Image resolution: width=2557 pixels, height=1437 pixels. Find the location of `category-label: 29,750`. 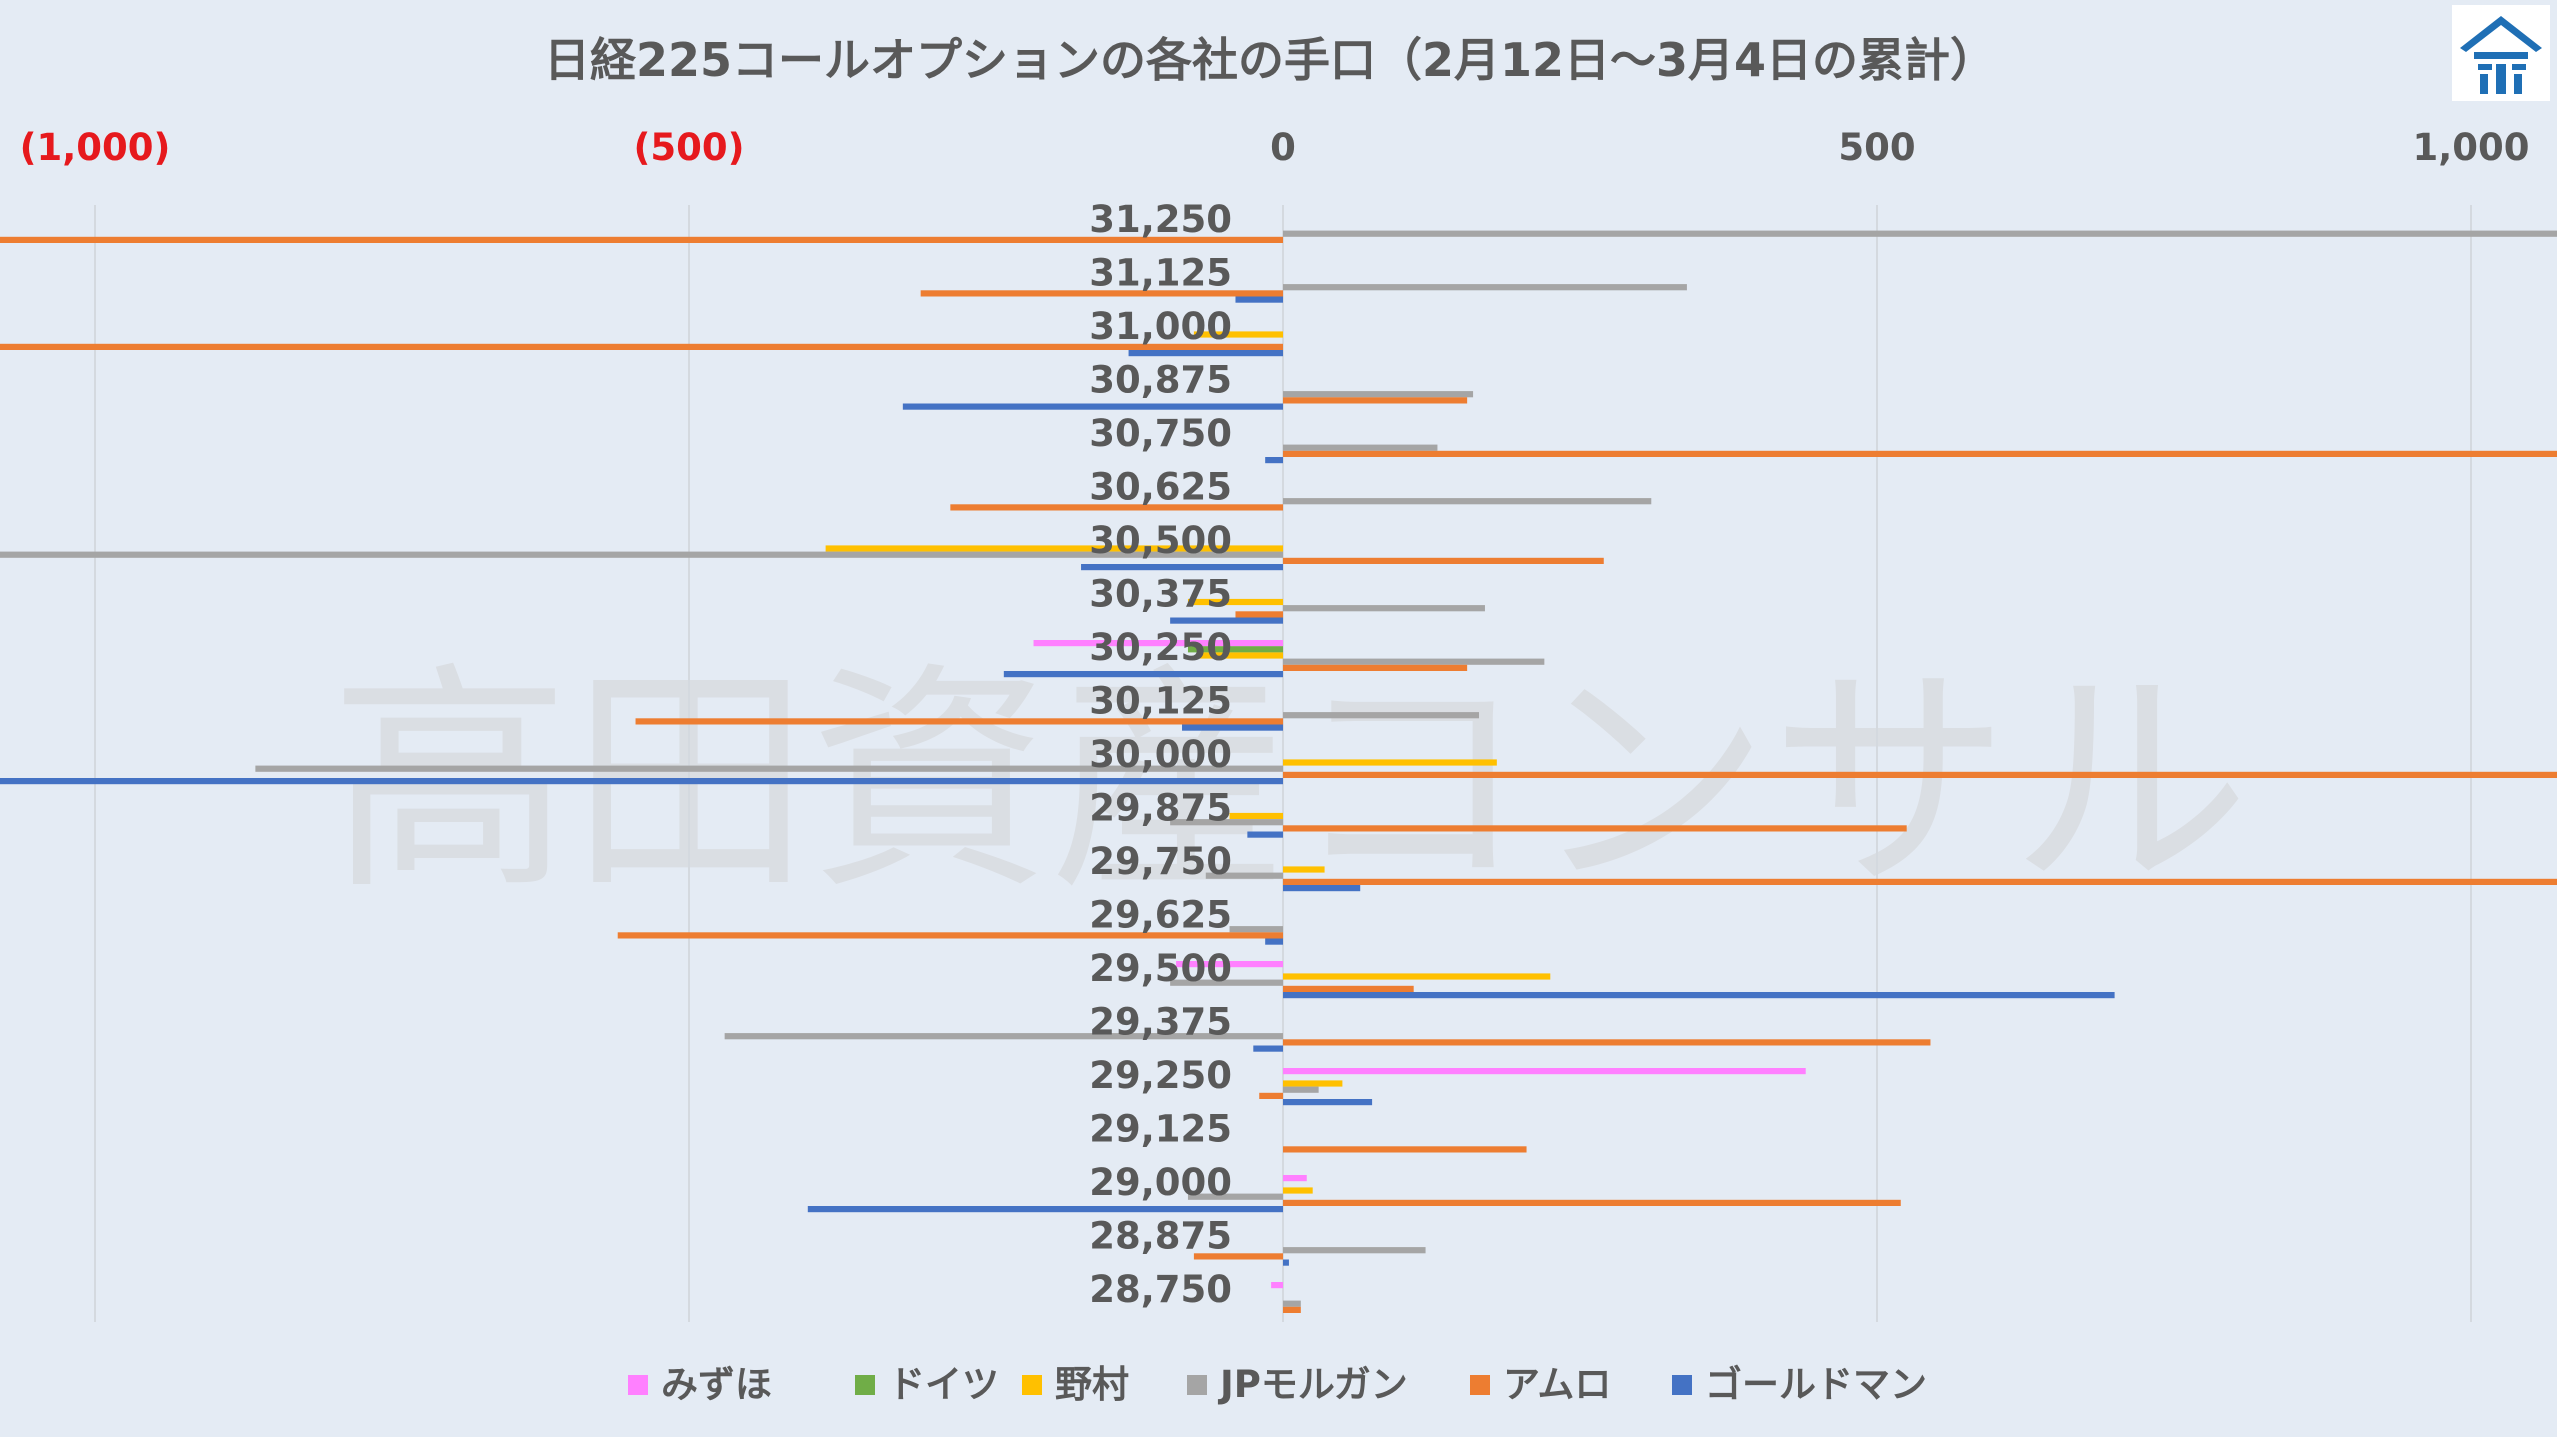

category-label: 29,750 is located at coordinates (1160, 861).